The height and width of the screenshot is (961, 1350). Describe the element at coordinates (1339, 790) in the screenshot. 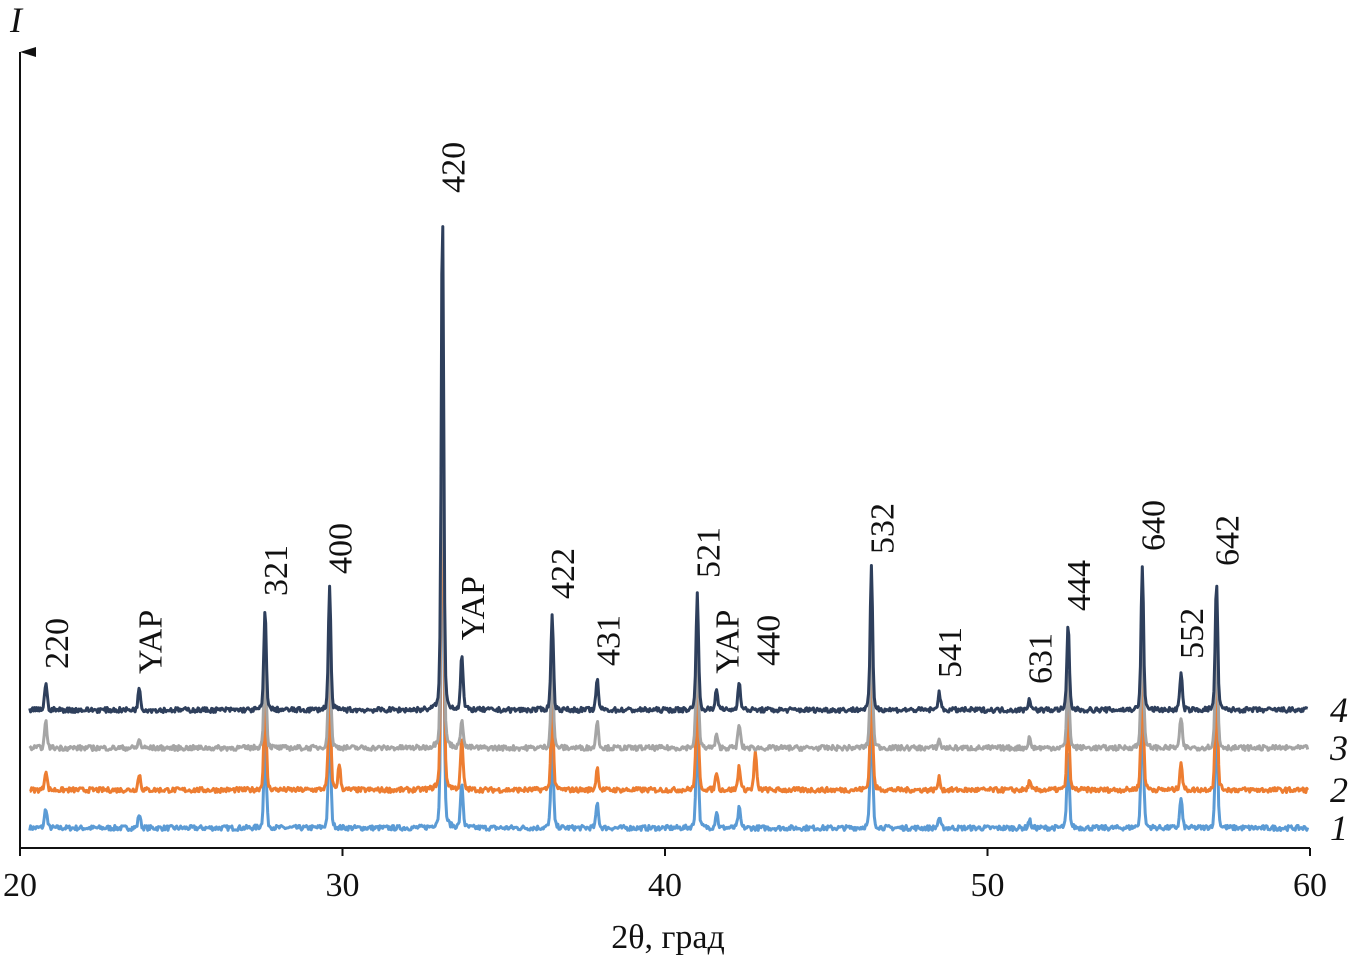

I see `series-2-label: 2` at that location.